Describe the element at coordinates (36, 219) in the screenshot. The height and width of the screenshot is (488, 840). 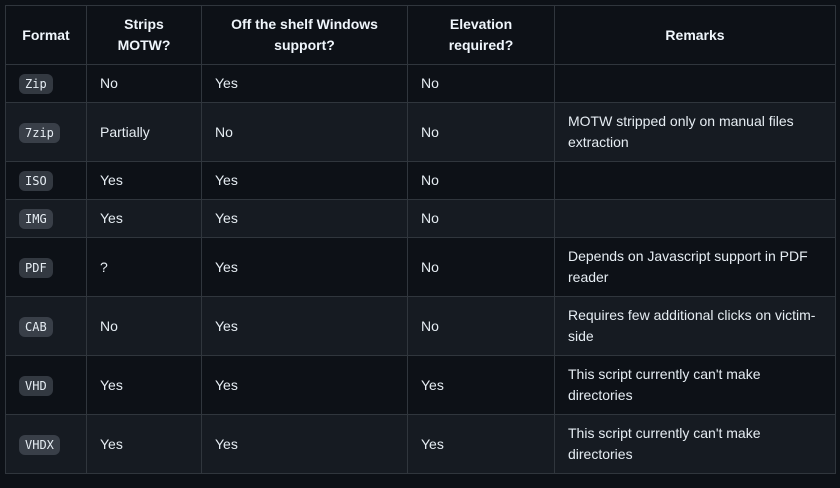
I see `format-badge: IMG` at that location.